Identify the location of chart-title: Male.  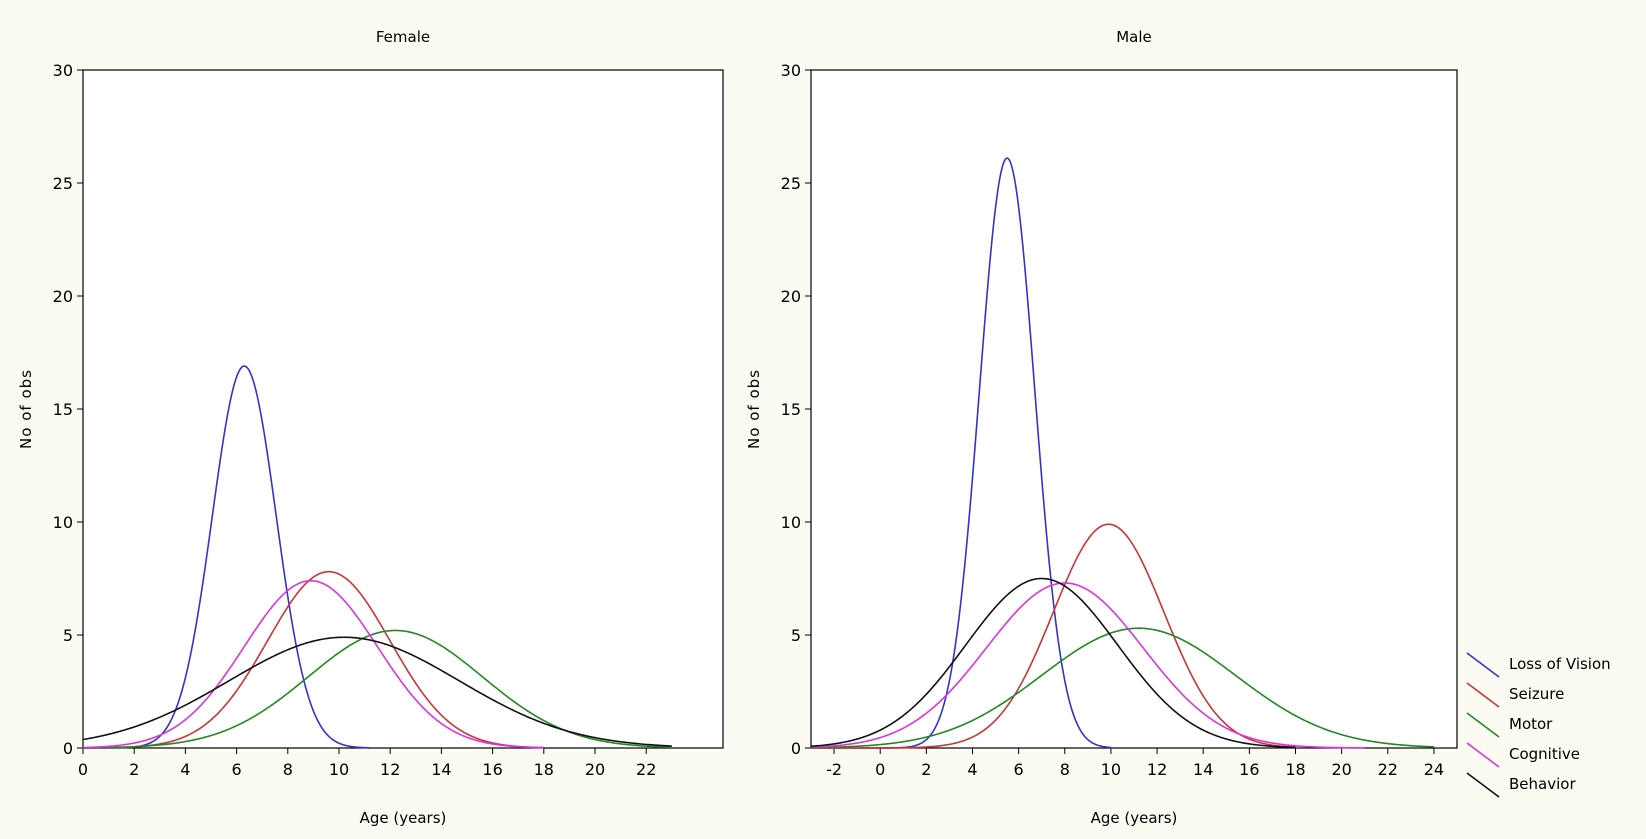
(1134, 37).